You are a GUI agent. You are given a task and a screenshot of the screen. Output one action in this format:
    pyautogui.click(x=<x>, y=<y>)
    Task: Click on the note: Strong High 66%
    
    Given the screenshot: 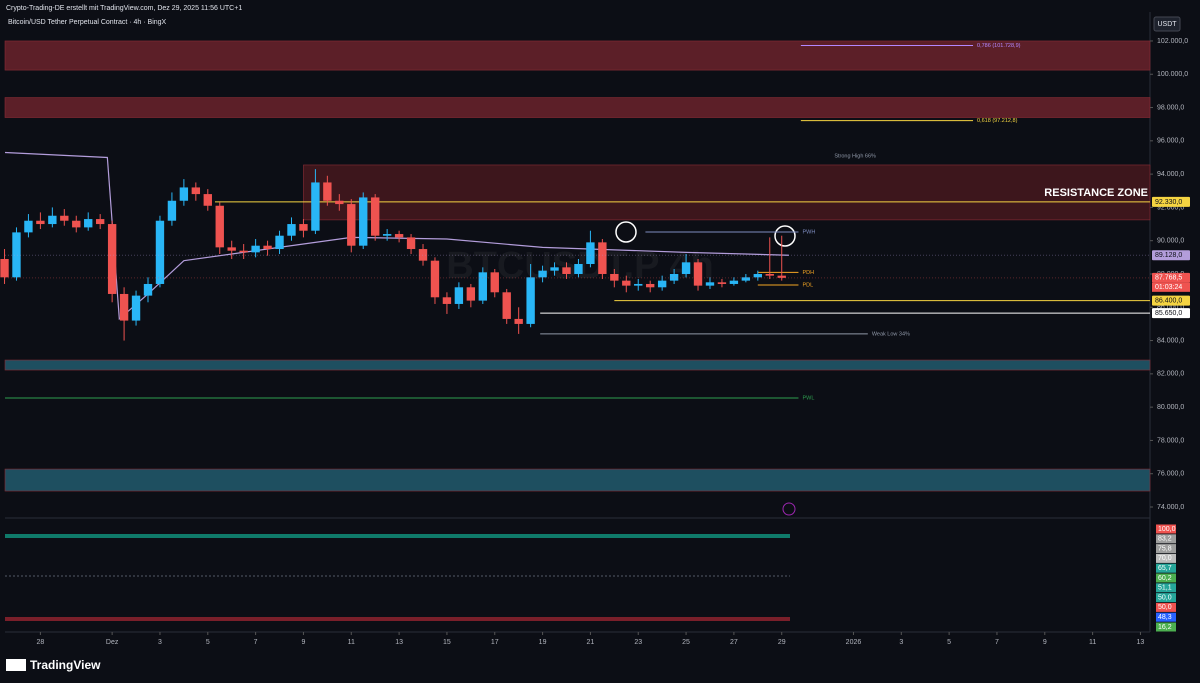 What is the action you would take?
    pyautogui.click(x=855, y=156)
    